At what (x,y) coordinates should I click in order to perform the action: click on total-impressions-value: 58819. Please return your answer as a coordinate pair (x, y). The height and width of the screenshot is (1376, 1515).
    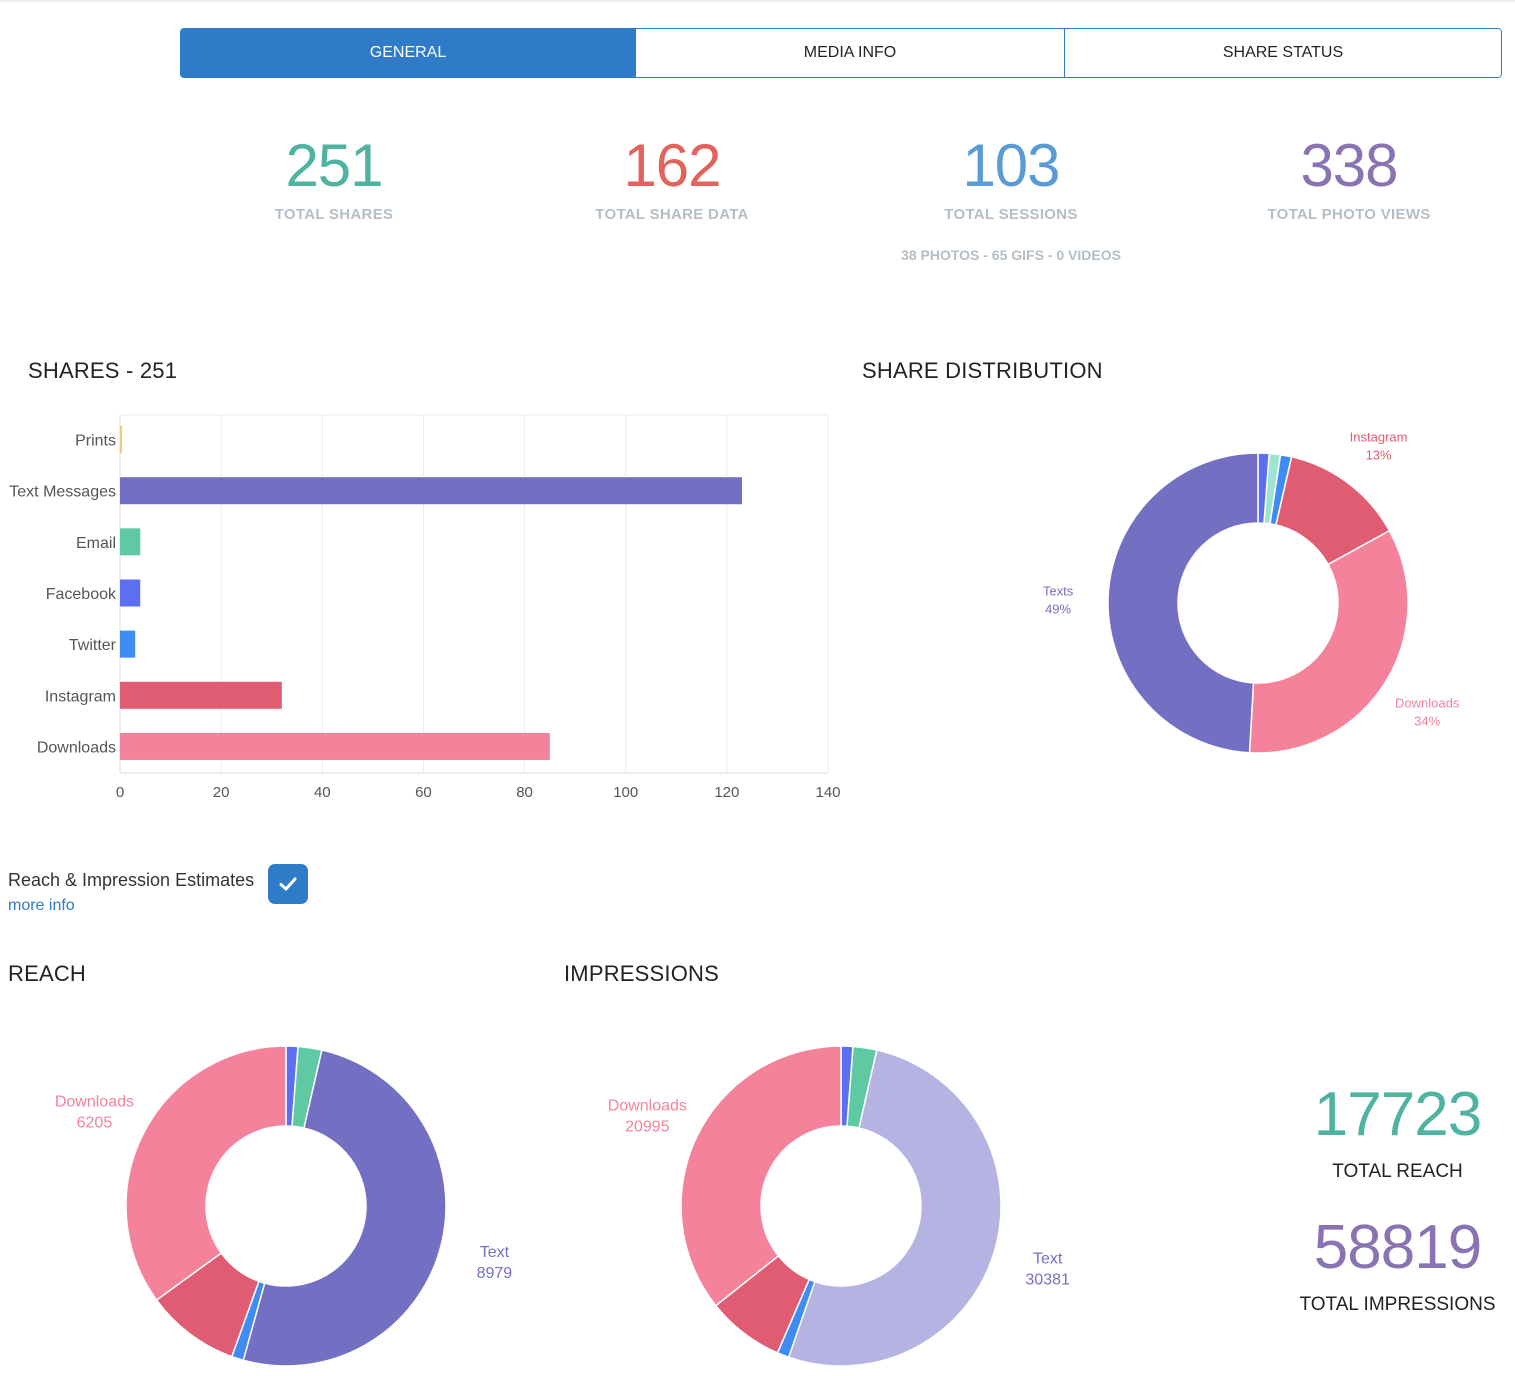
    Looking at the image, I should click on (1397, 1247).